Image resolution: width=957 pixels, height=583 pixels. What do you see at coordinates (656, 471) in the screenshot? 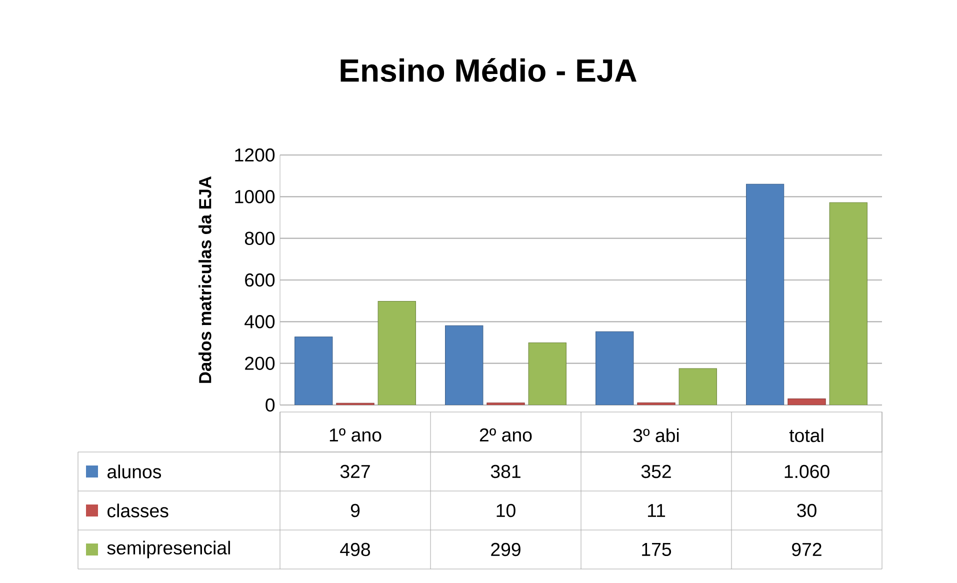
I see `data-label: 352` at bounding box center [656, 471].